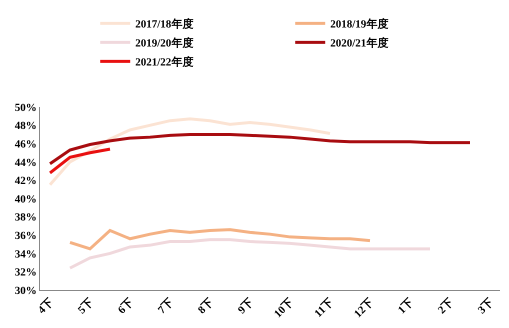 This screenshot has height=328, width=509. What do you see at coordinates (25, 144) in the screenshot?
I see `y-tick-label: 46%` at bounding box center [25, 144].